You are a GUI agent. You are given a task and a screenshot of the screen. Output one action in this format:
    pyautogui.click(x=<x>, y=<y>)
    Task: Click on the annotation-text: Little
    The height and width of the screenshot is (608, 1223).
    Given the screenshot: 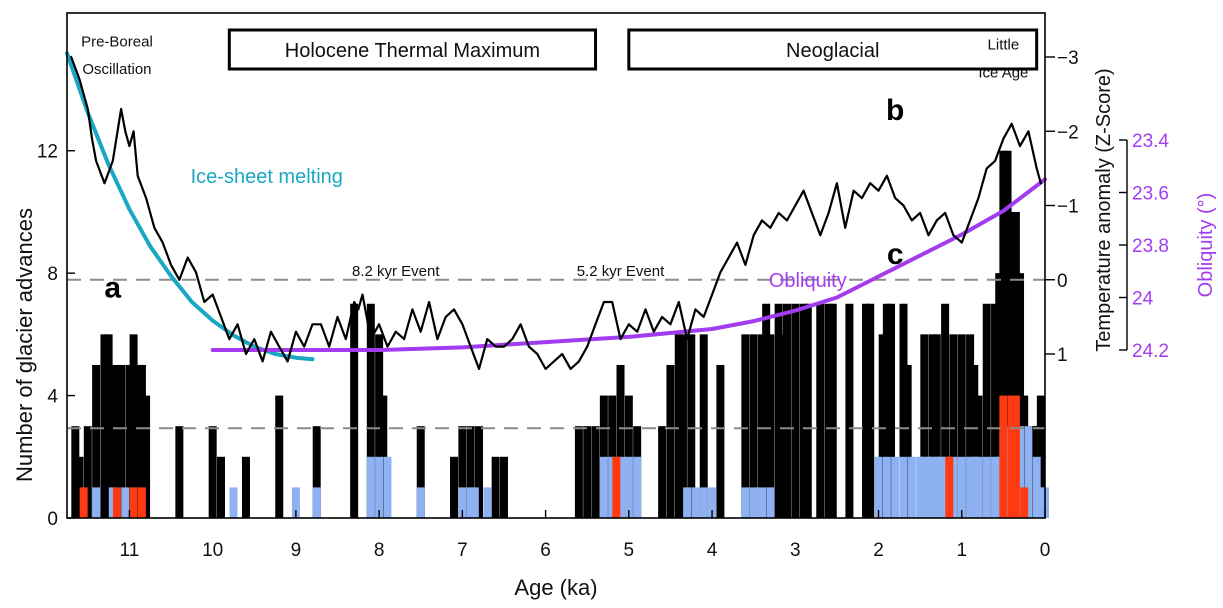 What is the action you would take?
    pyautogui.click(x=1004, y=45)
    